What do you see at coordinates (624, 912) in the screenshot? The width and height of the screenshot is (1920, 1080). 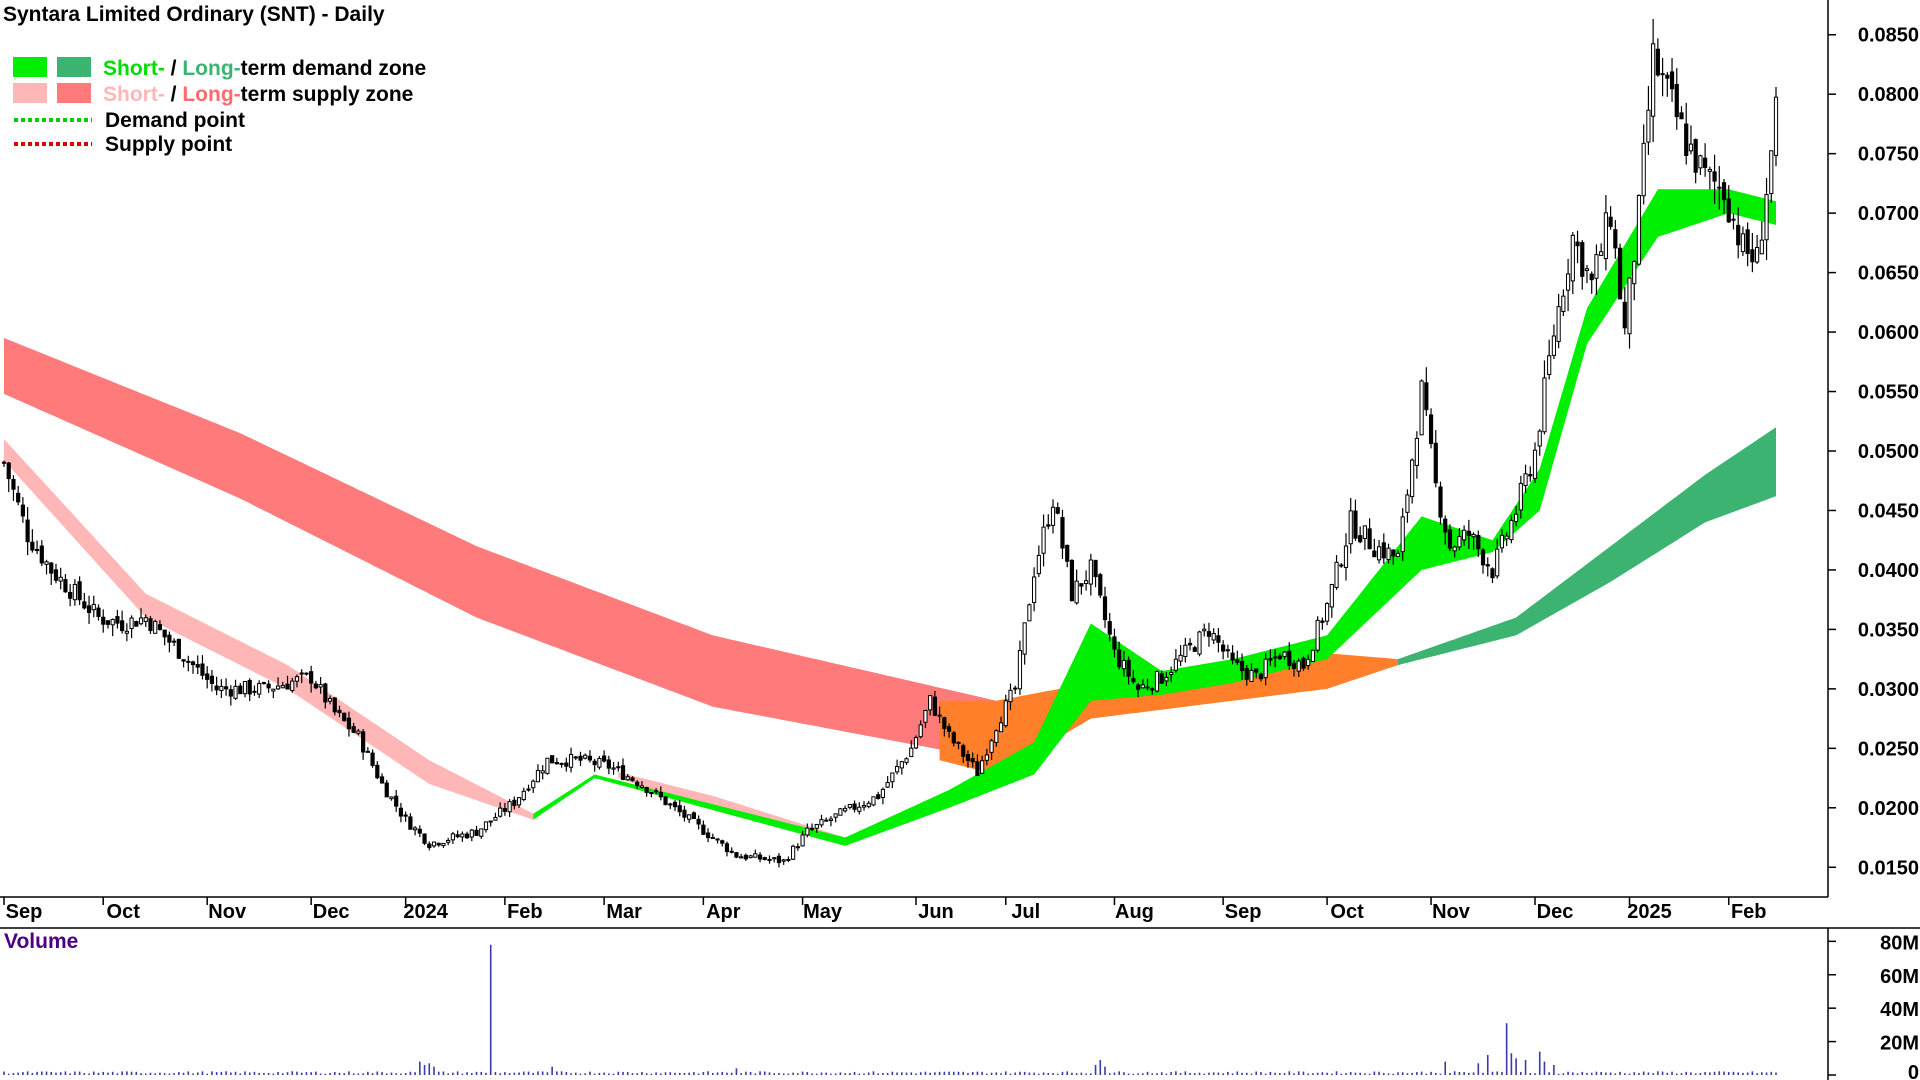 I see `month-label: Mar` at bounding box center [624, 912].